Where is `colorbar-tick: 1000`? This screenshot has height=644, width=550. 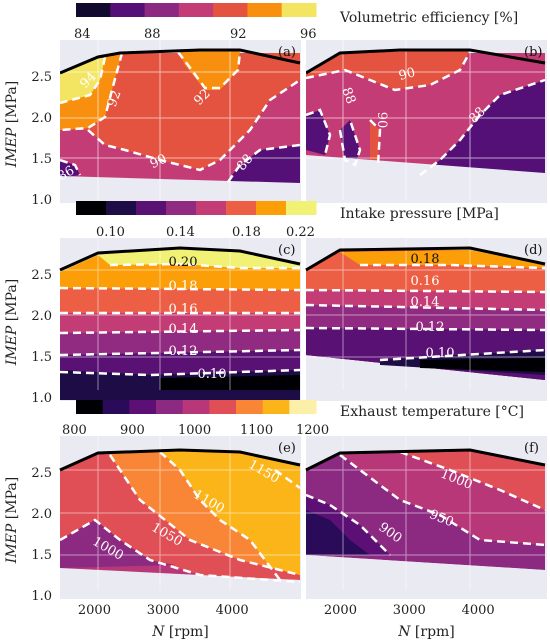
colorbar-tick: 1000 is located at coordinates (194, 430).